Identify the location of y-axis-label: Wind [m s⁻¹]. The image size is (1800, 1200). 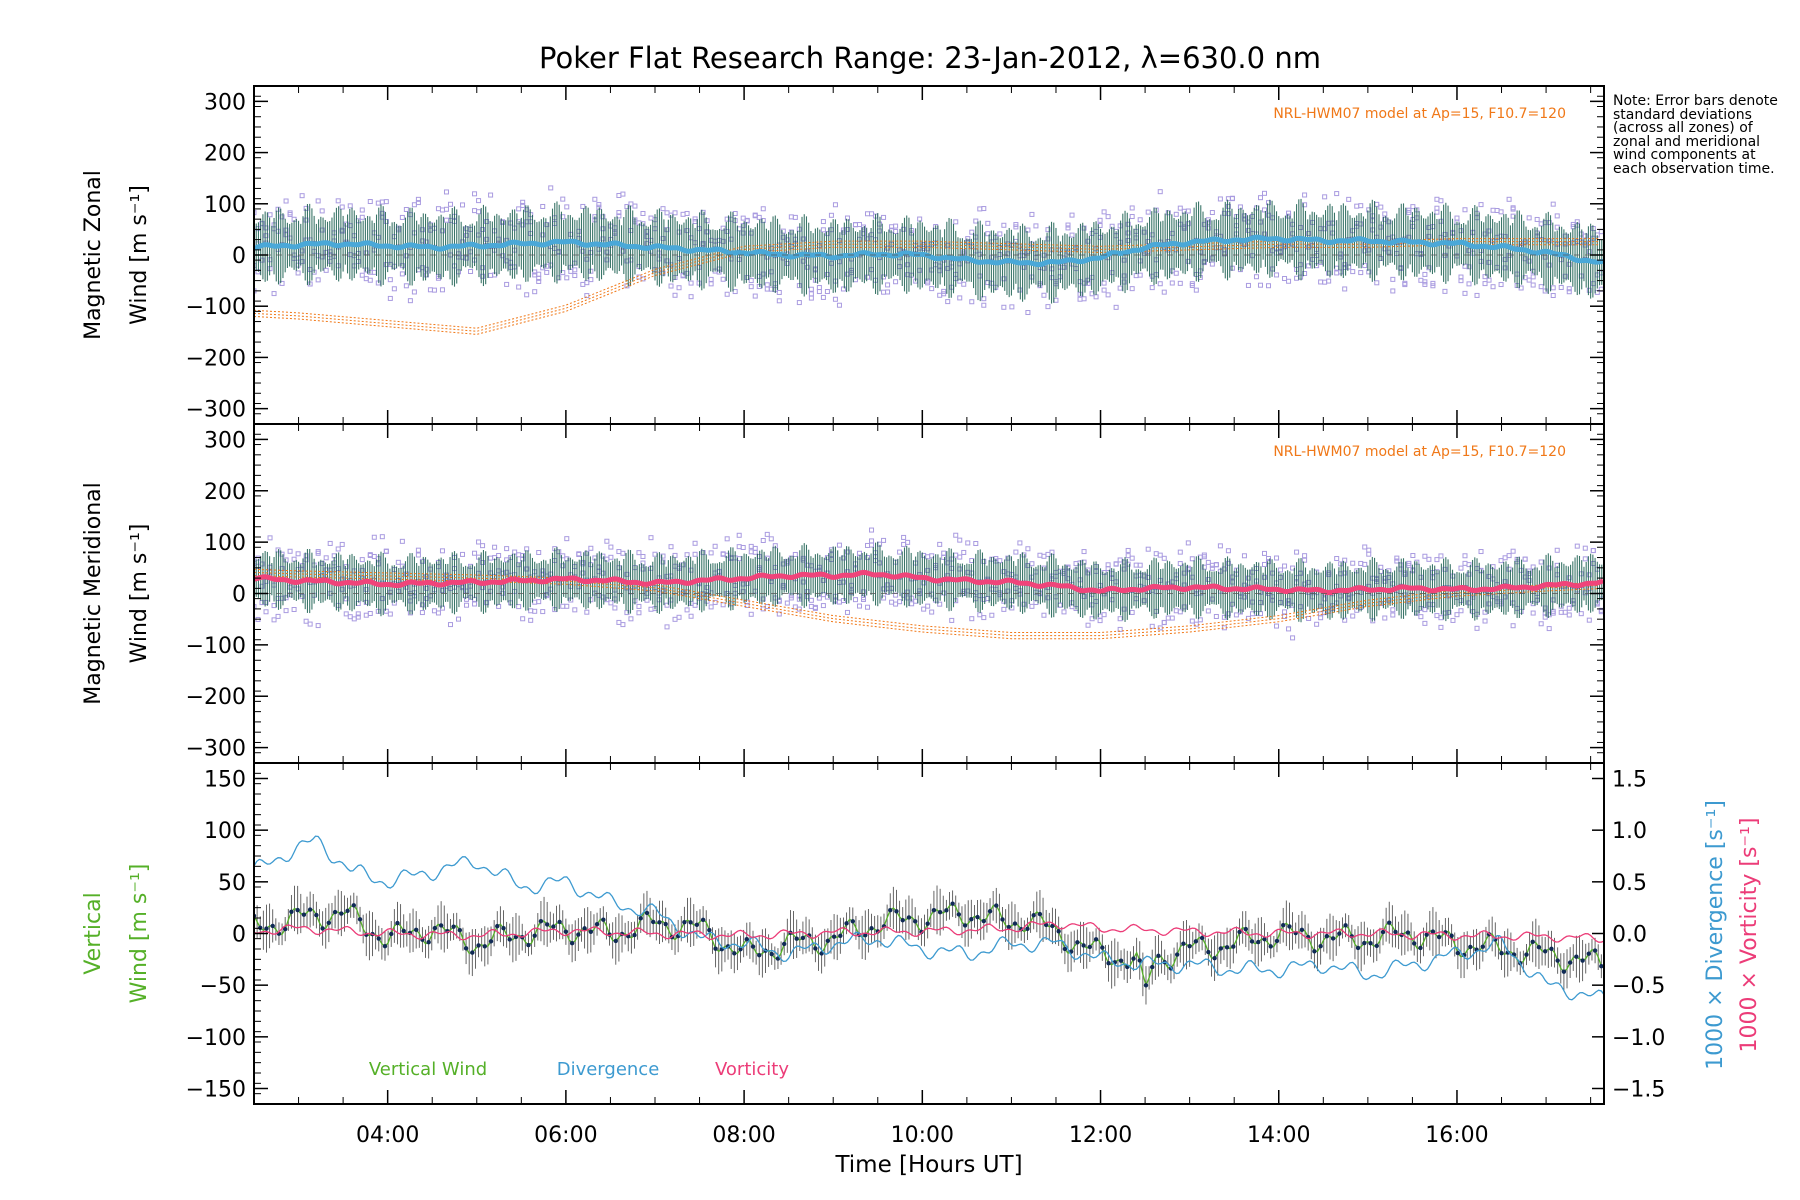
(139, 594).